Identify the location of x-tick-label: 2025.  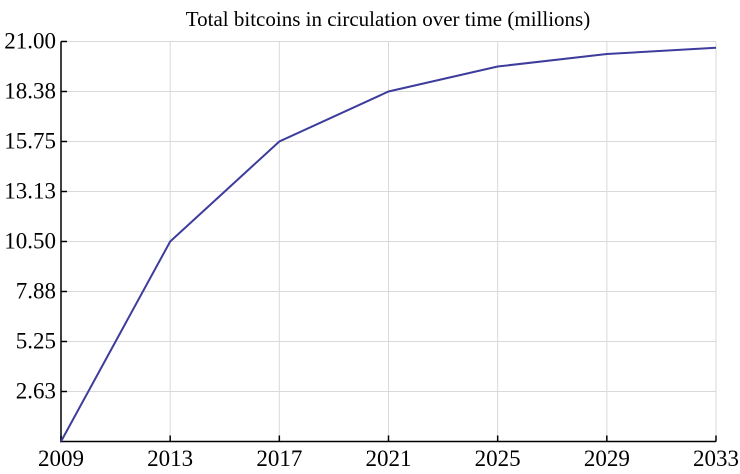
(498, 458).